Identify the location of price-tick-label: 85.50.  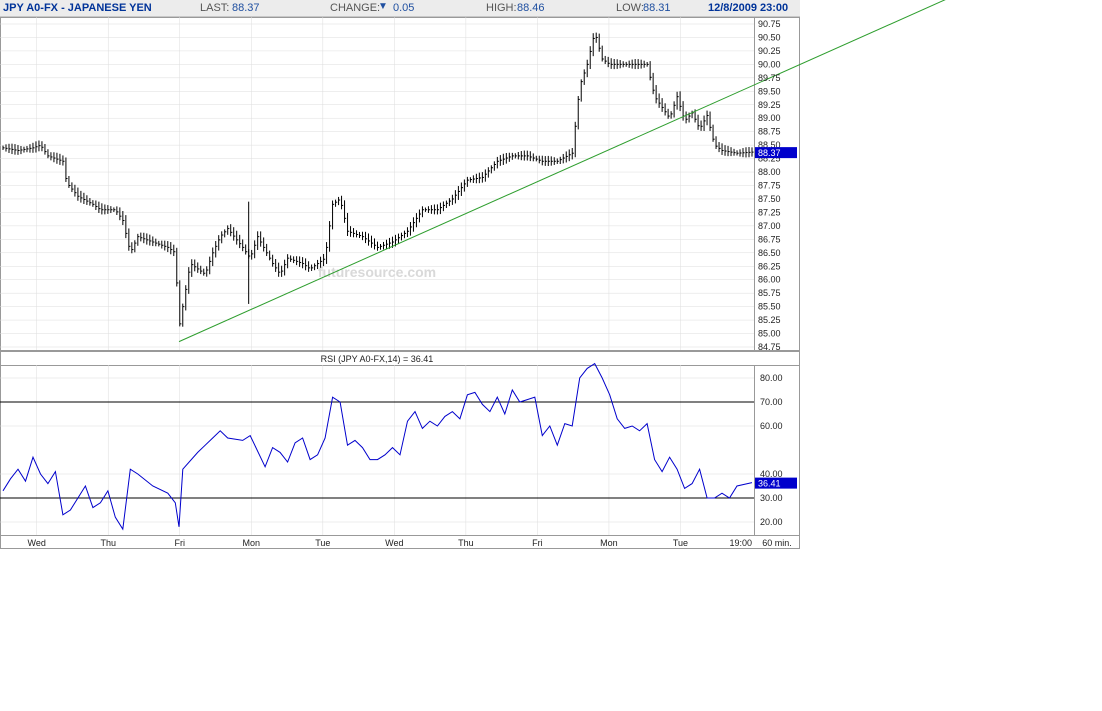
(769, 307).